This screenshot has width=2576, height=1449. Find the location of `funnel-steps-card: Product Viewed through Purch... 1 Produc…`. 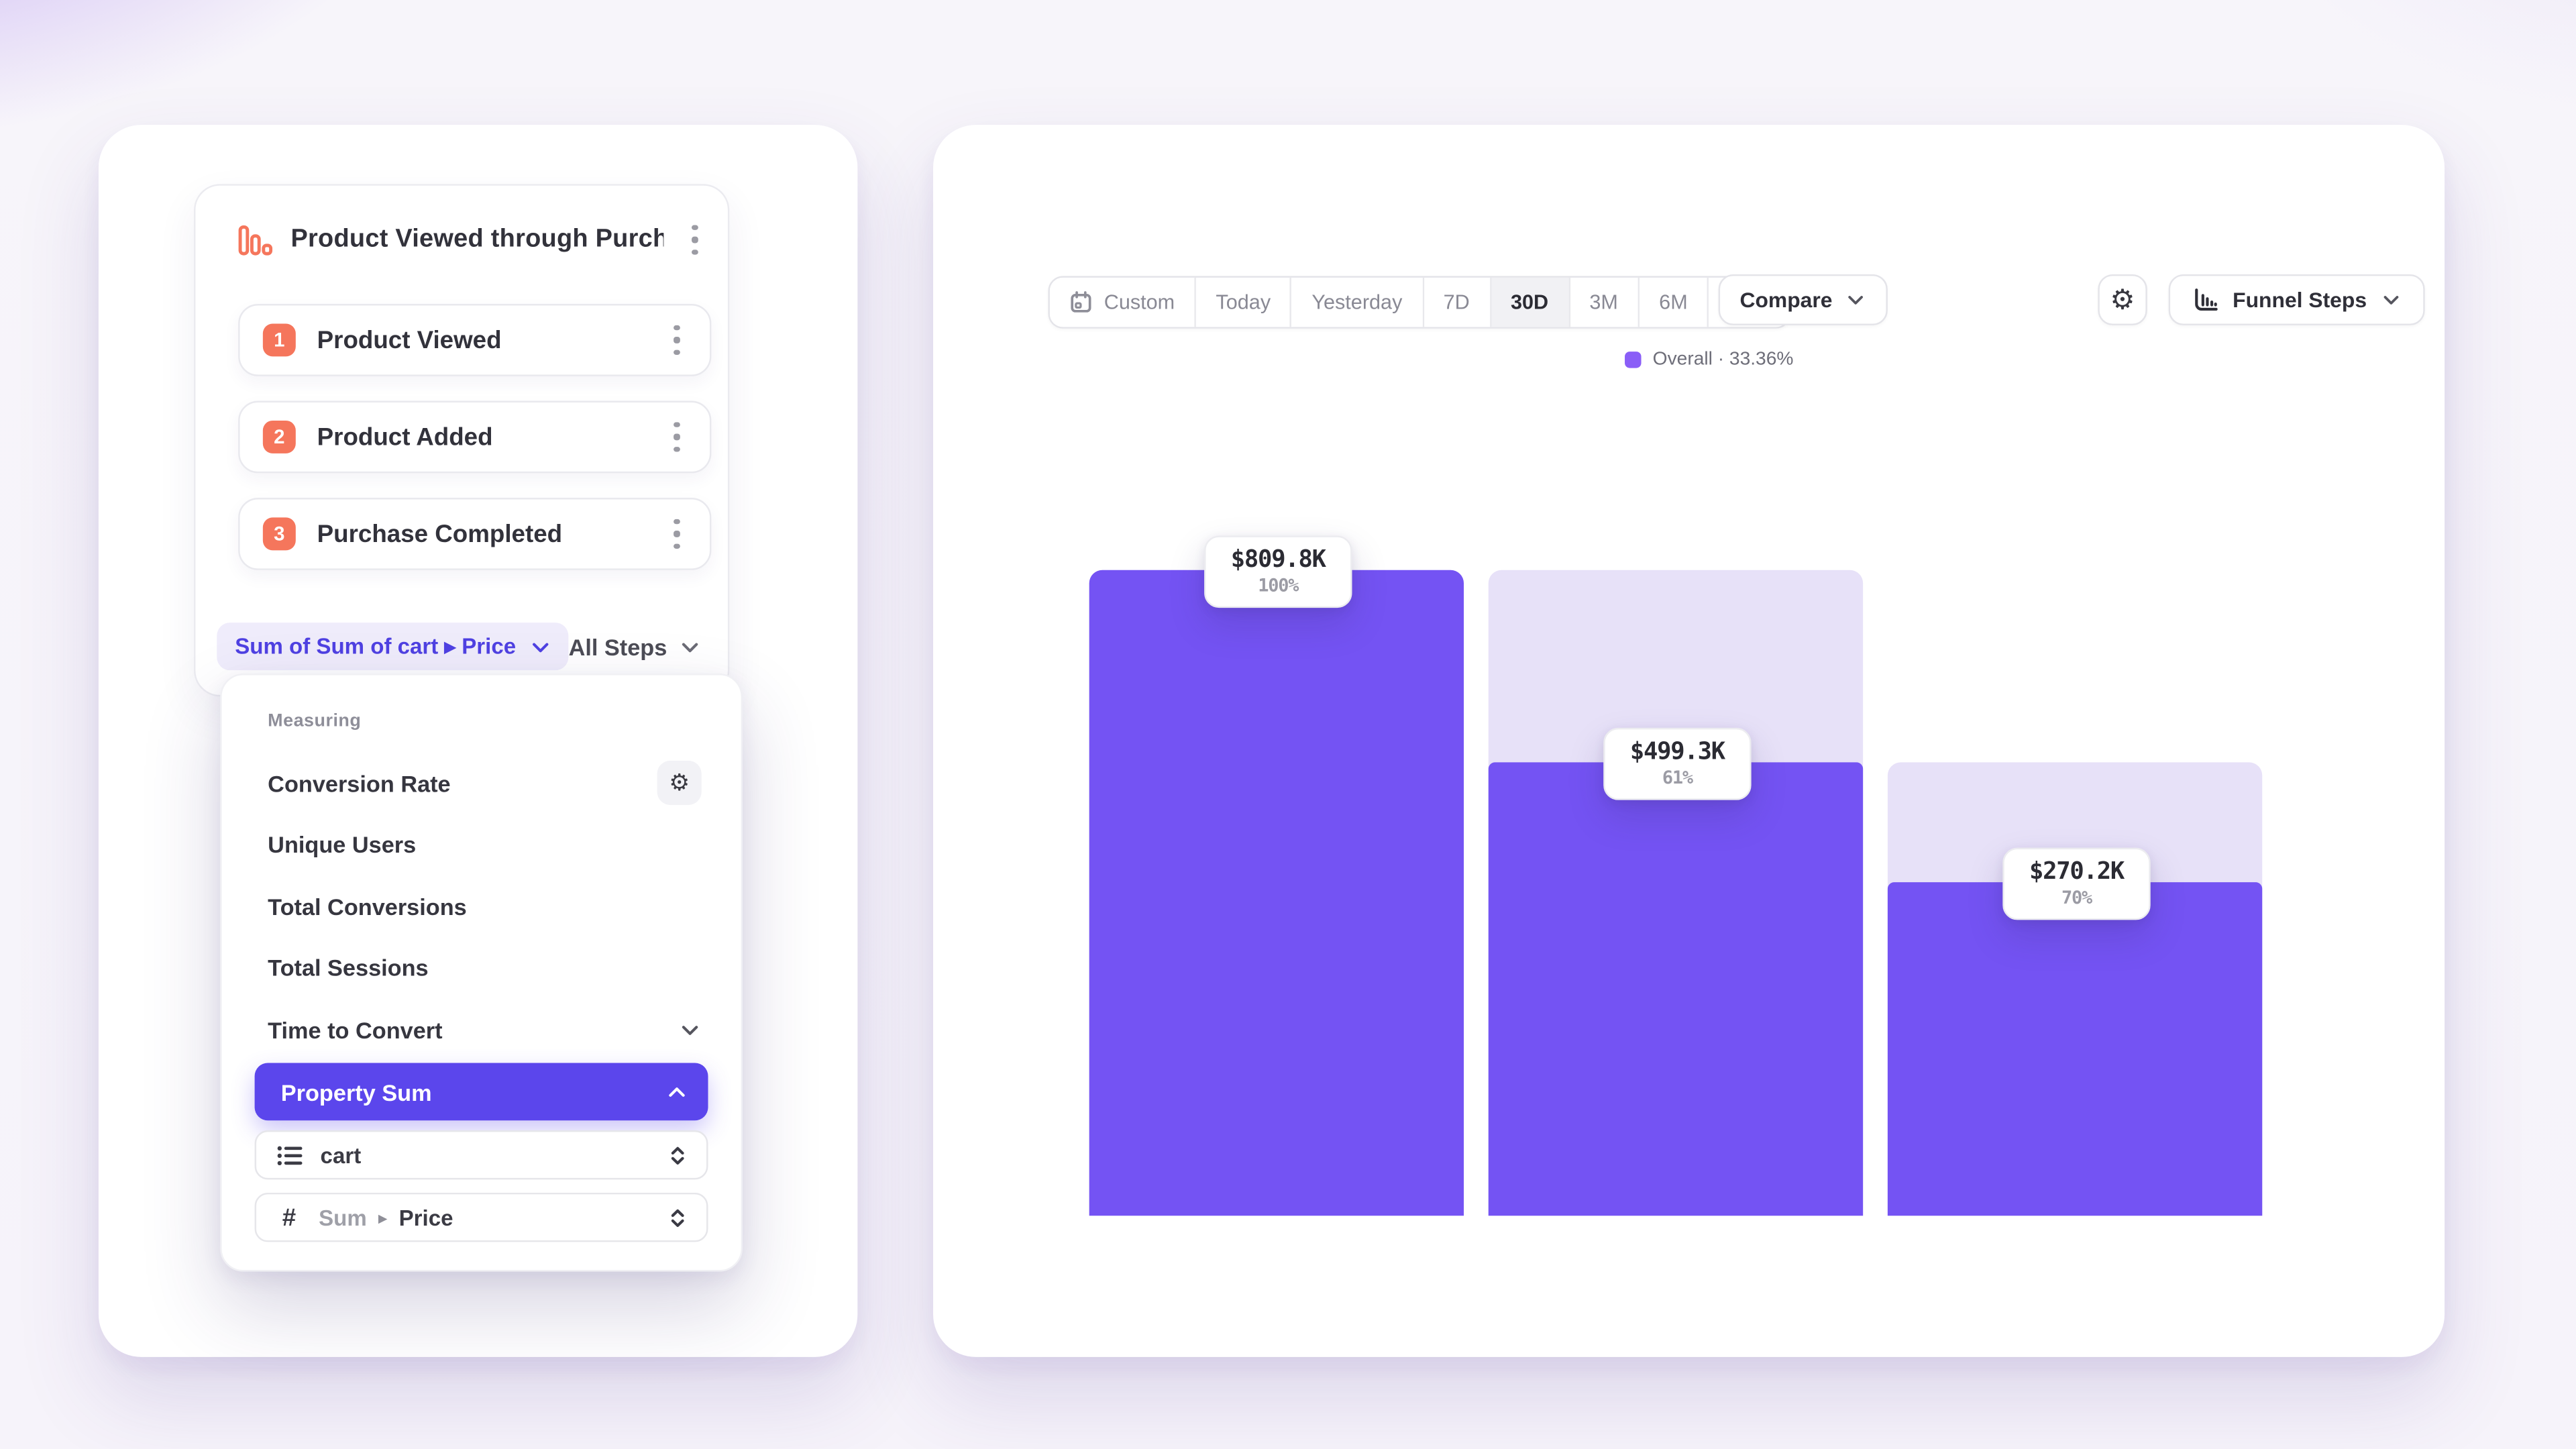

funnel-steps-card: Product Viewed through Purch... 1 Produc… is located at coordinates (461, 440).